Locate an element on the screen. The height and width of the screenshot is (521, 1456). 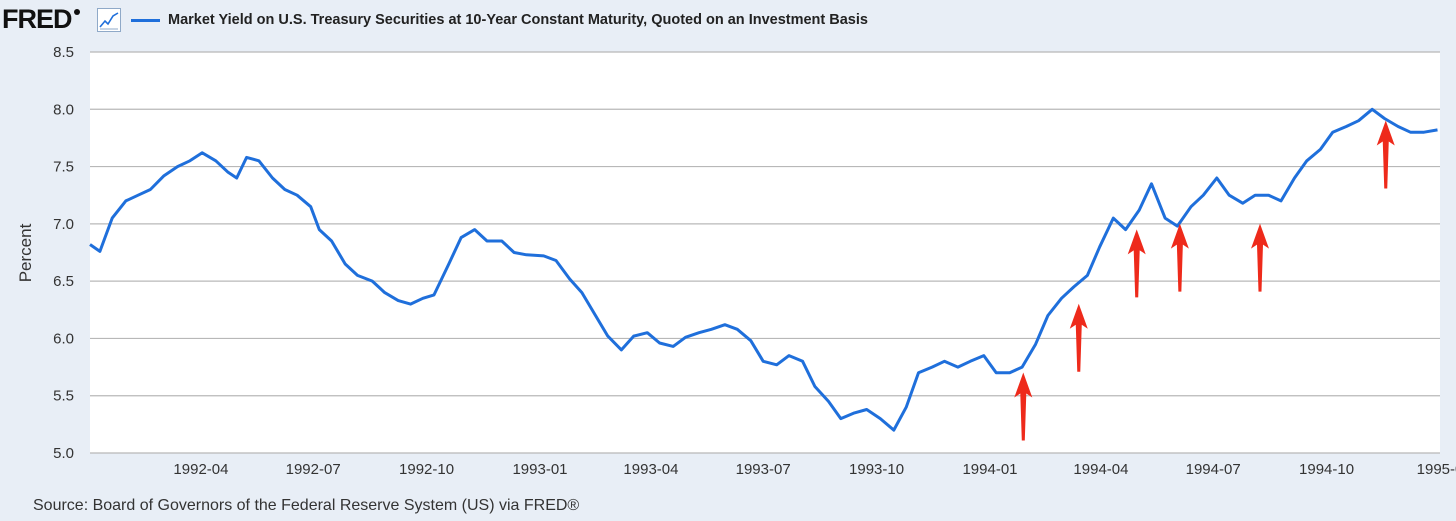
x-tick-label: 1995-0 is located at coordinates (1436, 469).